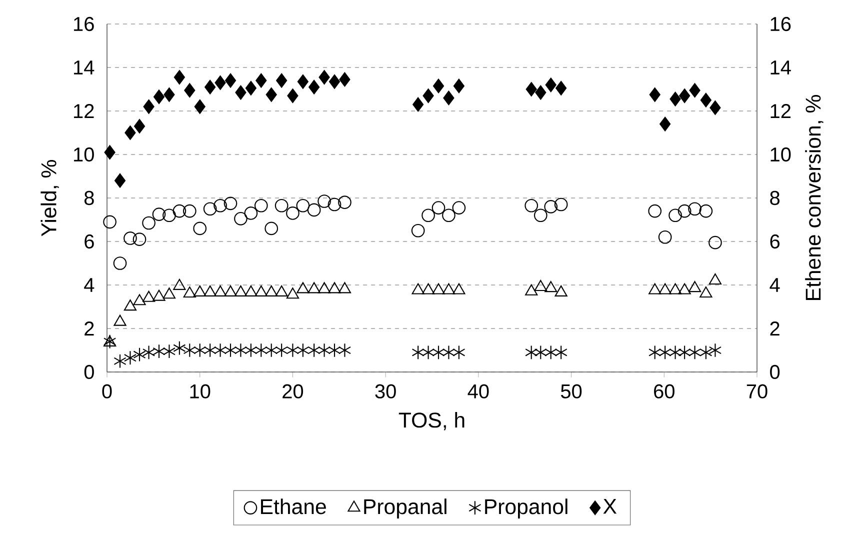 The width and height of the screenshot is (864, 539). What do you see at coordinates (405, 508) in the screenshot?
I see `legend-label: Propanal` at bounding box center [405, 508].